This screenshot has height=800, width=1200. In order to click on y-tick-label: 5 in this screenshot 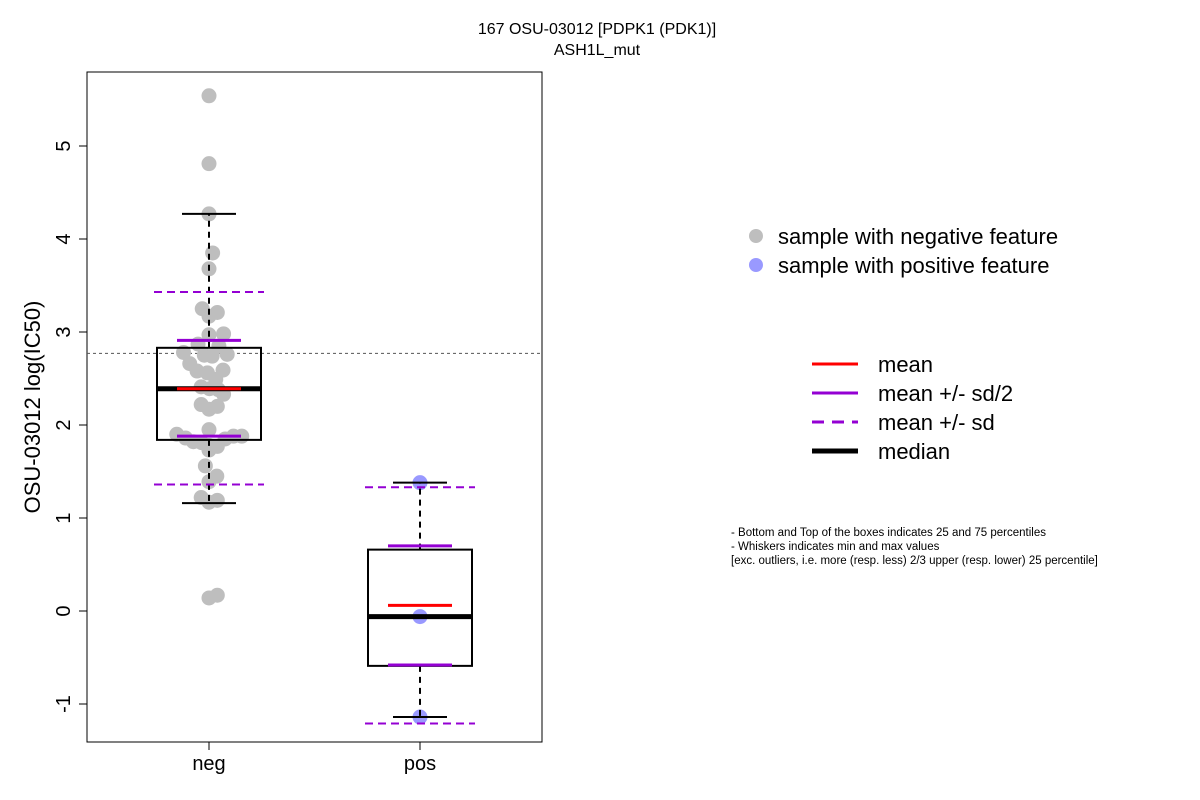, I will do `click(64, 145)`.